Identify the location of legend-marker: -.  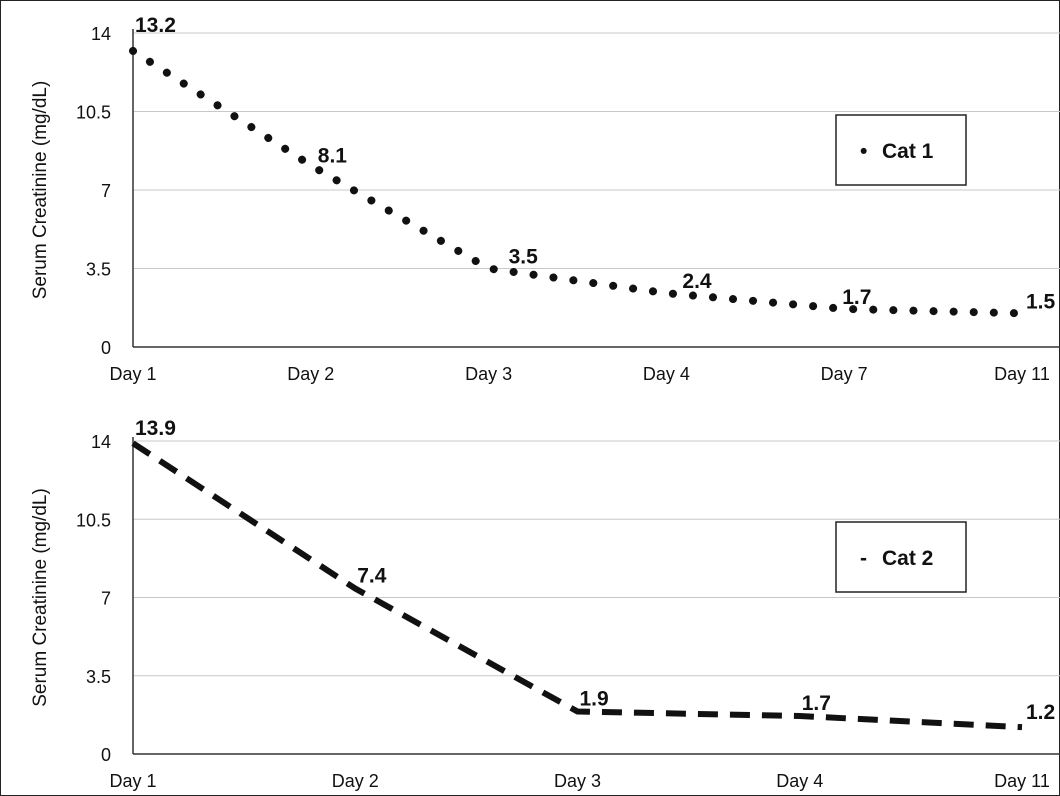
(863, 558).